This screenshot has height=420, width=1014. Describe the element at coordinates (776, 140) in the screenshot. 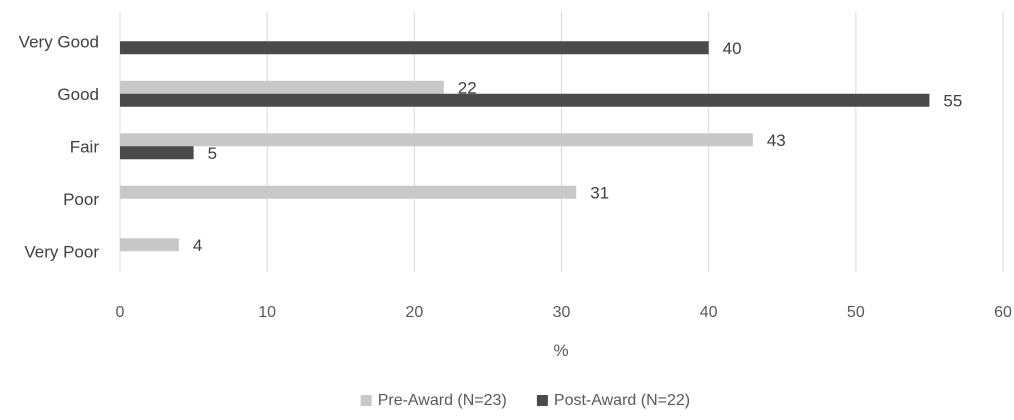

I see `data-label: 43` at that location.